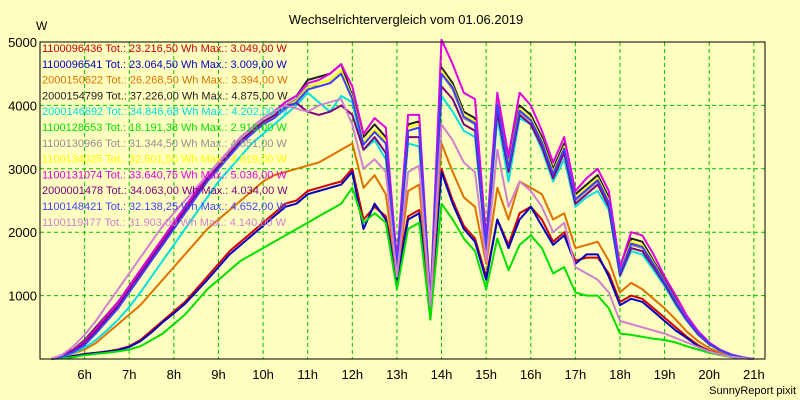 The width and height of the screenshot is (800, 400). Describe the element at coordinates (22, 232) in the screenshot. I see `y-tick-label: 2000` at that location.